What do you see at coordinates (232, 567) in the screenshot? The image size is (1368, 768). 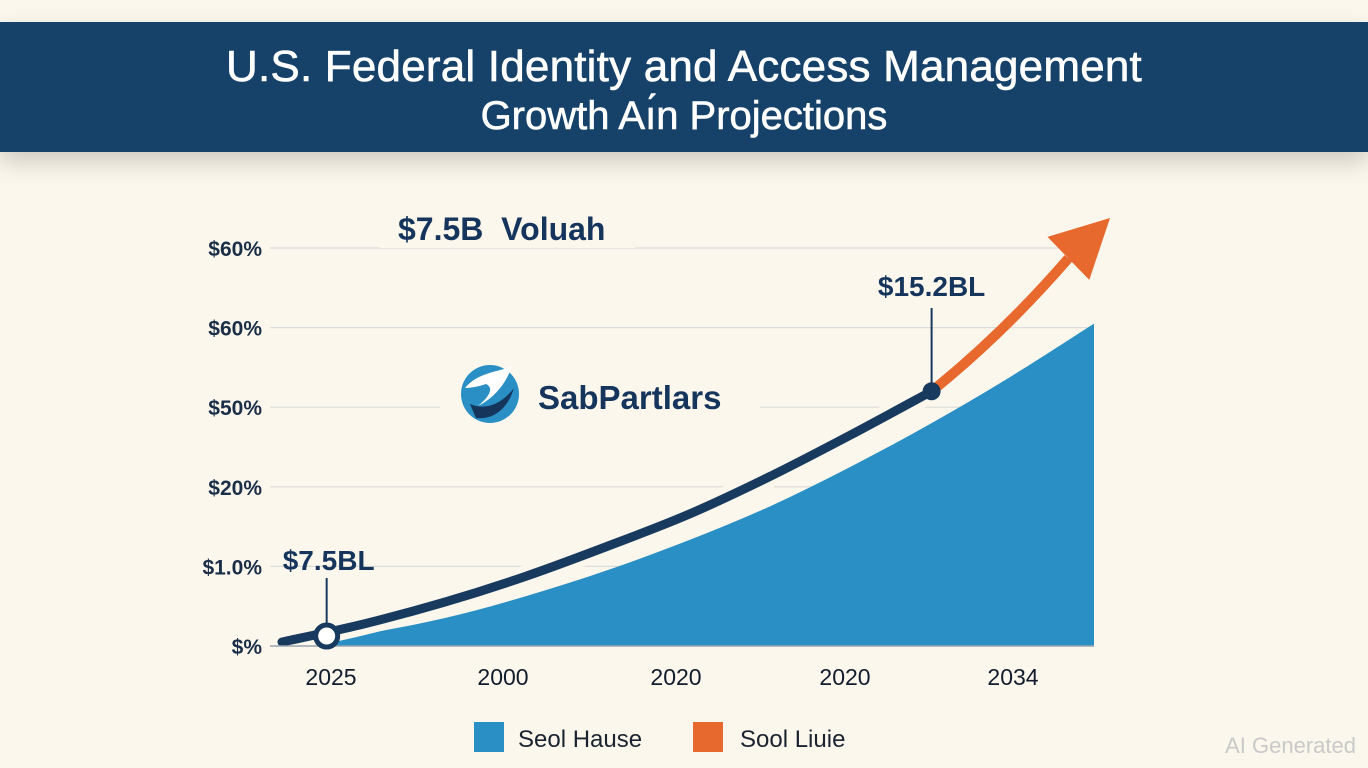 I see `y-tick-label: $1.0%` at bounding box center [232, 567].